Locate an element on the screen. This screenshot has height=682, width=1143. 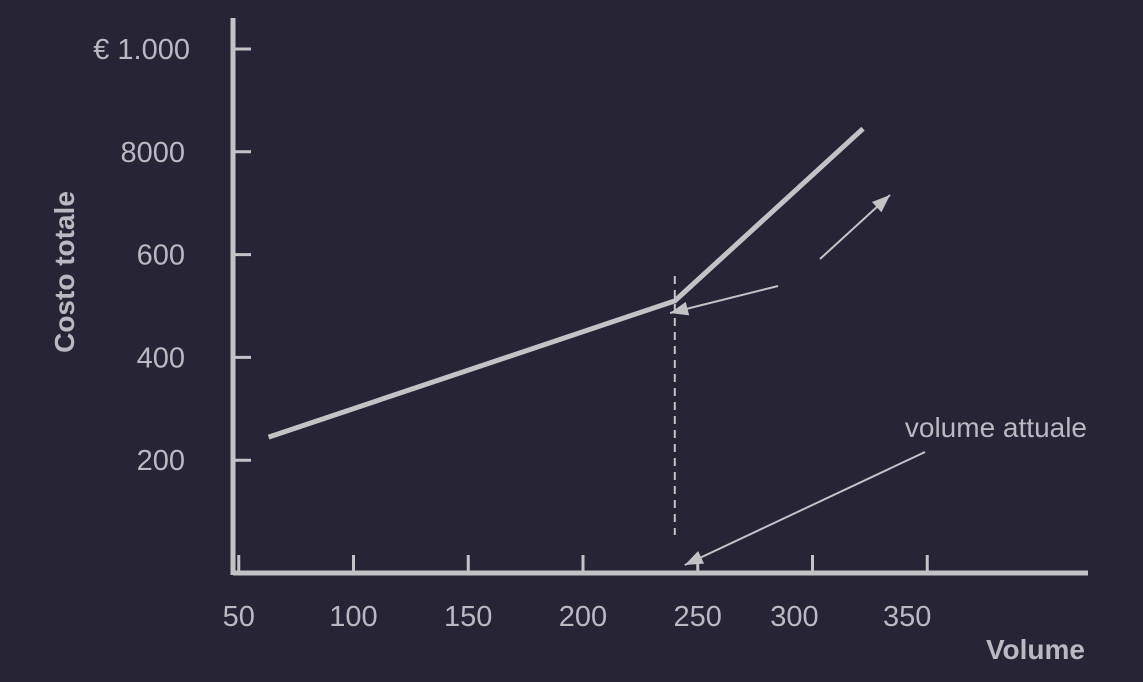
increase-arrow is located at coordinates (855, 227).